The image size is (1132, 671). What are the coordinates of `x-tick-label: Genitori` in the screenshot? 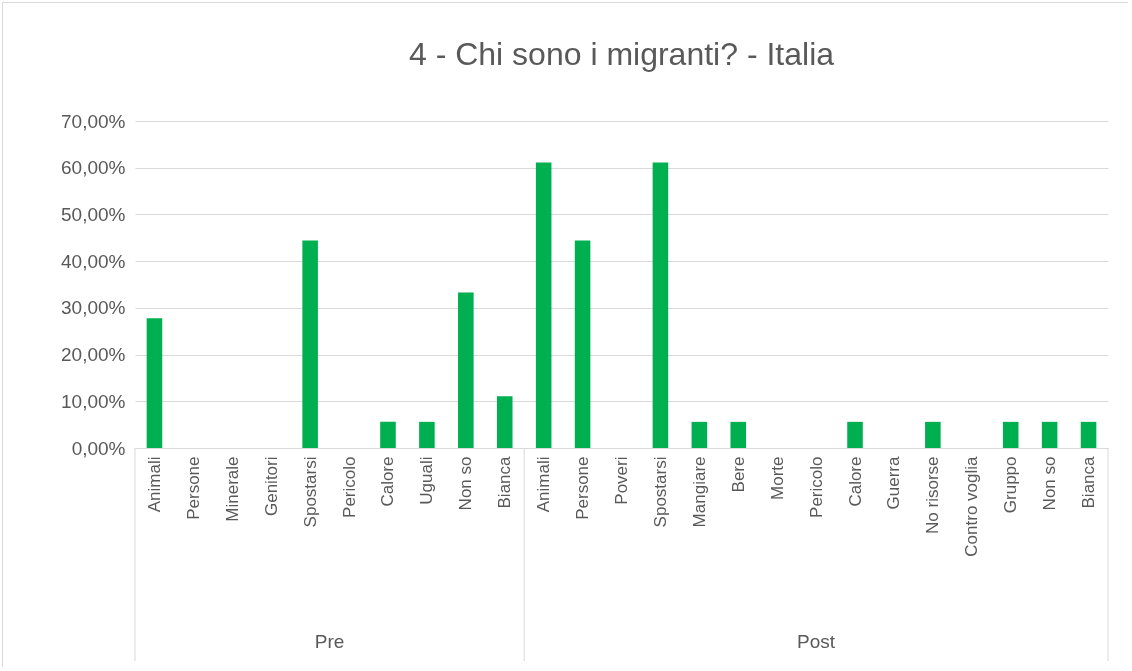 It's located at (271, 486).